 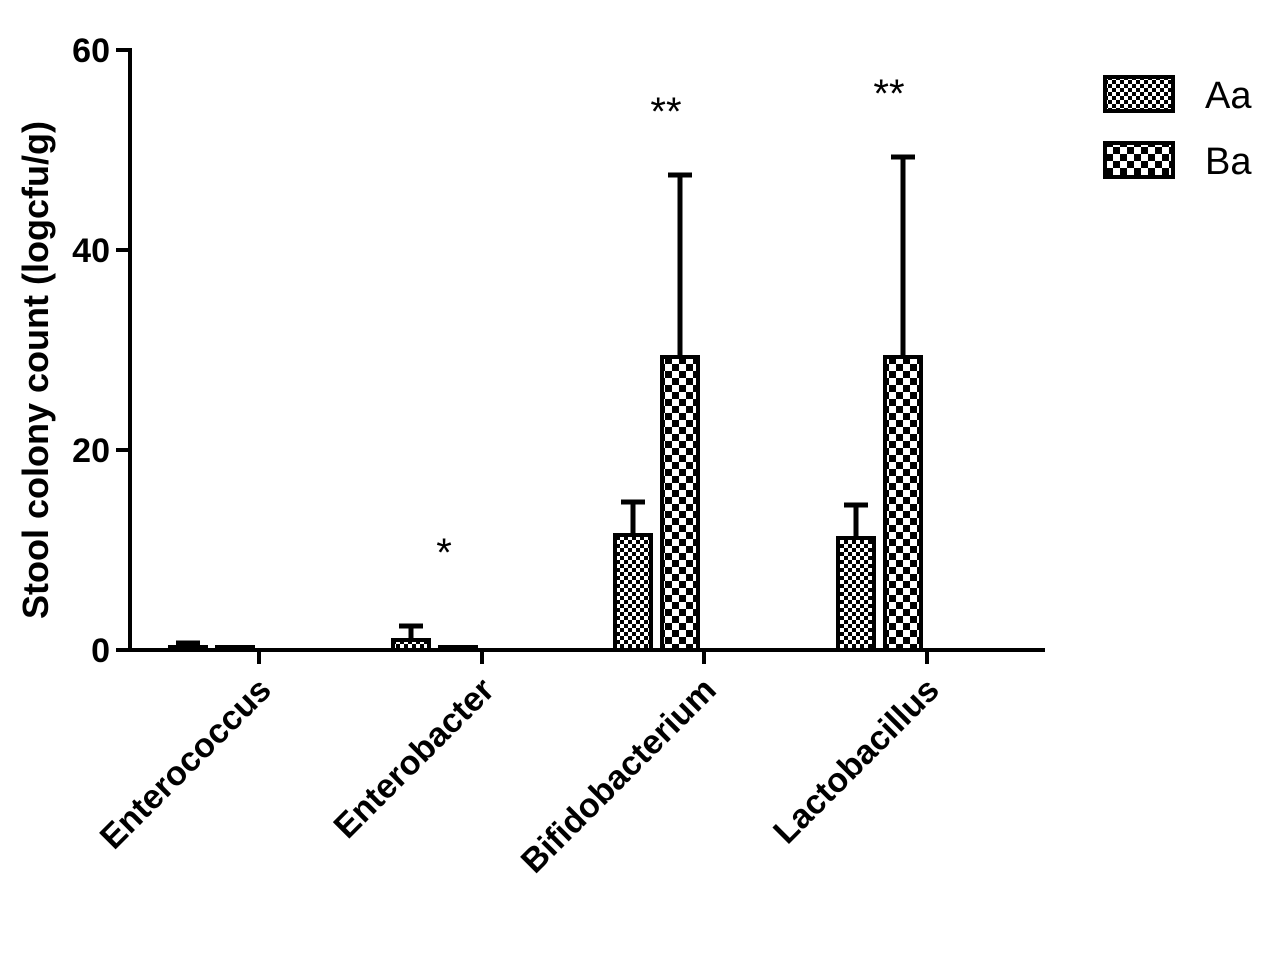 What do you see at coordinates (1177, 96) in the screenshot?
I see `legend-item-aa: Aa` at bounding box center [1177, 96].